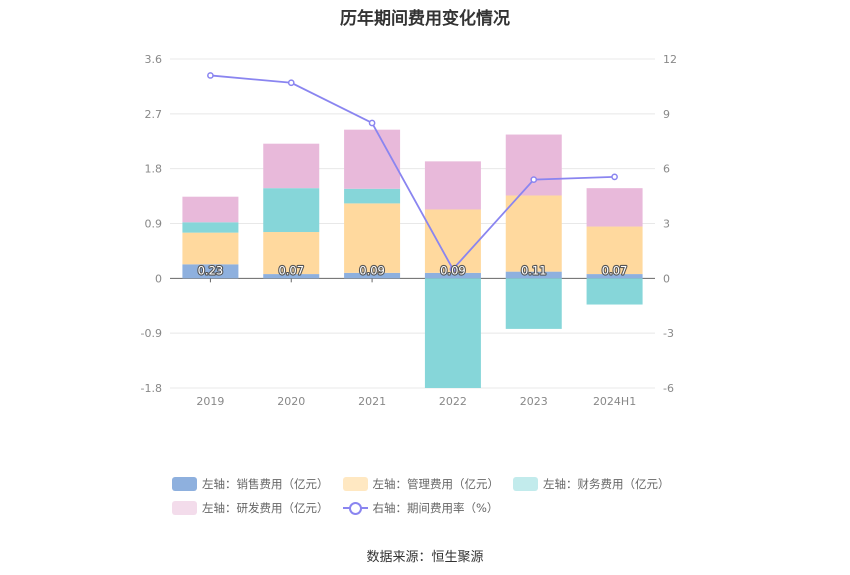 The width and height of the screenshot is (850, 575). Describe the element at coordinates (154, 114) in the screenshot. I see `left-axis-tick-label: 2.7` at that location.